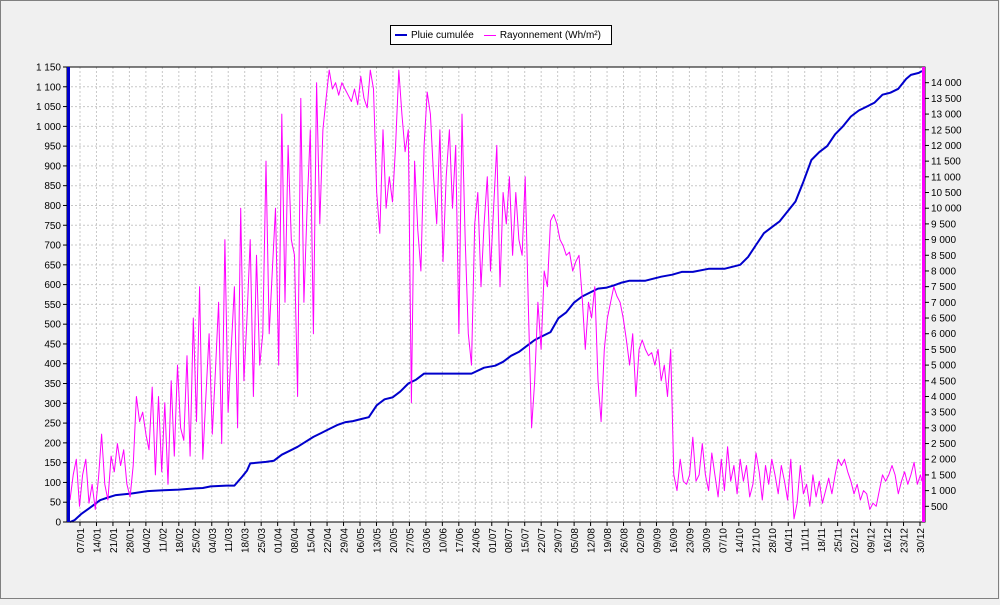 This screenshot has width=1000, height=605. What do you see at coordinates (114, 540) in the screenshot?
I see `x-tick-label: 21/01` at bounding box center [114, 540].